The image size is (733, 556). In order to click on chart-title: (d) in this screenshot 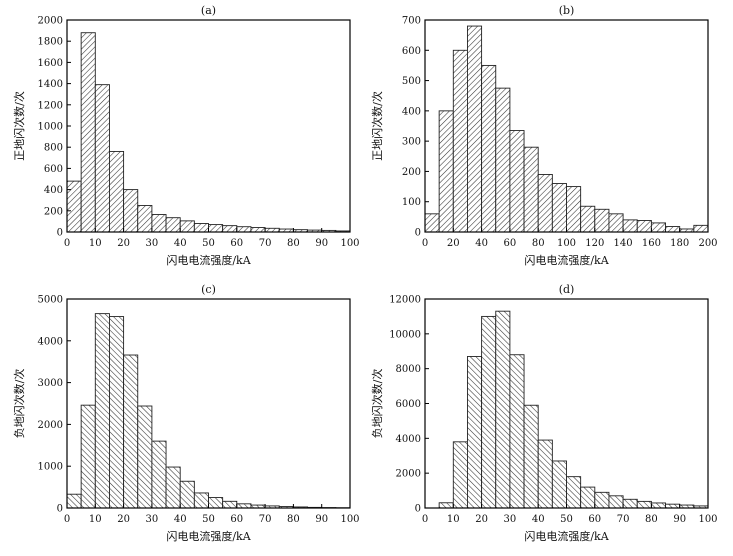, I will do `click(567, 289)`.